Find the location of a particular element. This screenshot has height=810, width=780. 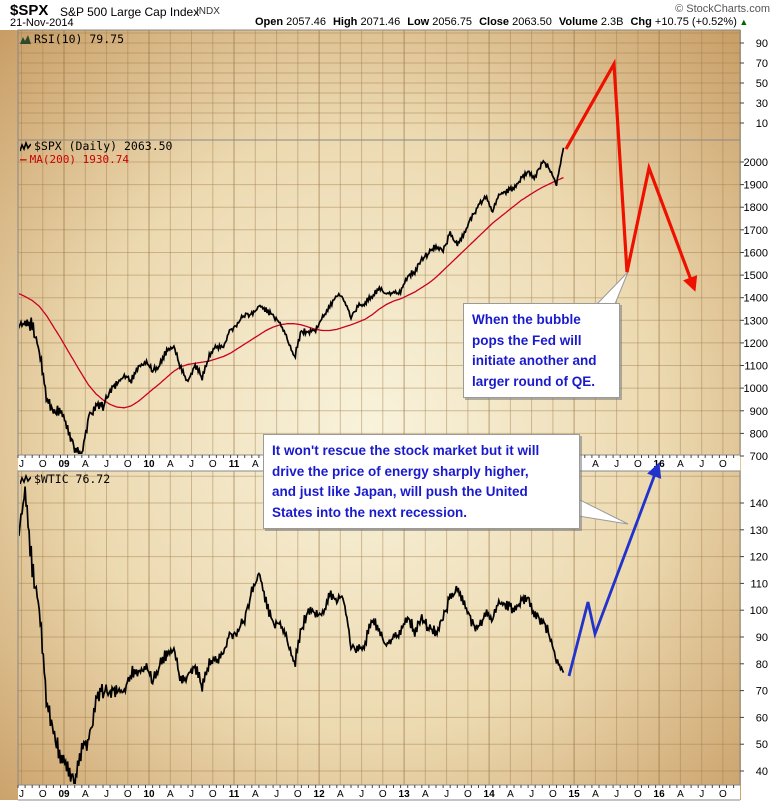

quote-value: +10.75 (+0.52%) is located at coordinates (694, 22).